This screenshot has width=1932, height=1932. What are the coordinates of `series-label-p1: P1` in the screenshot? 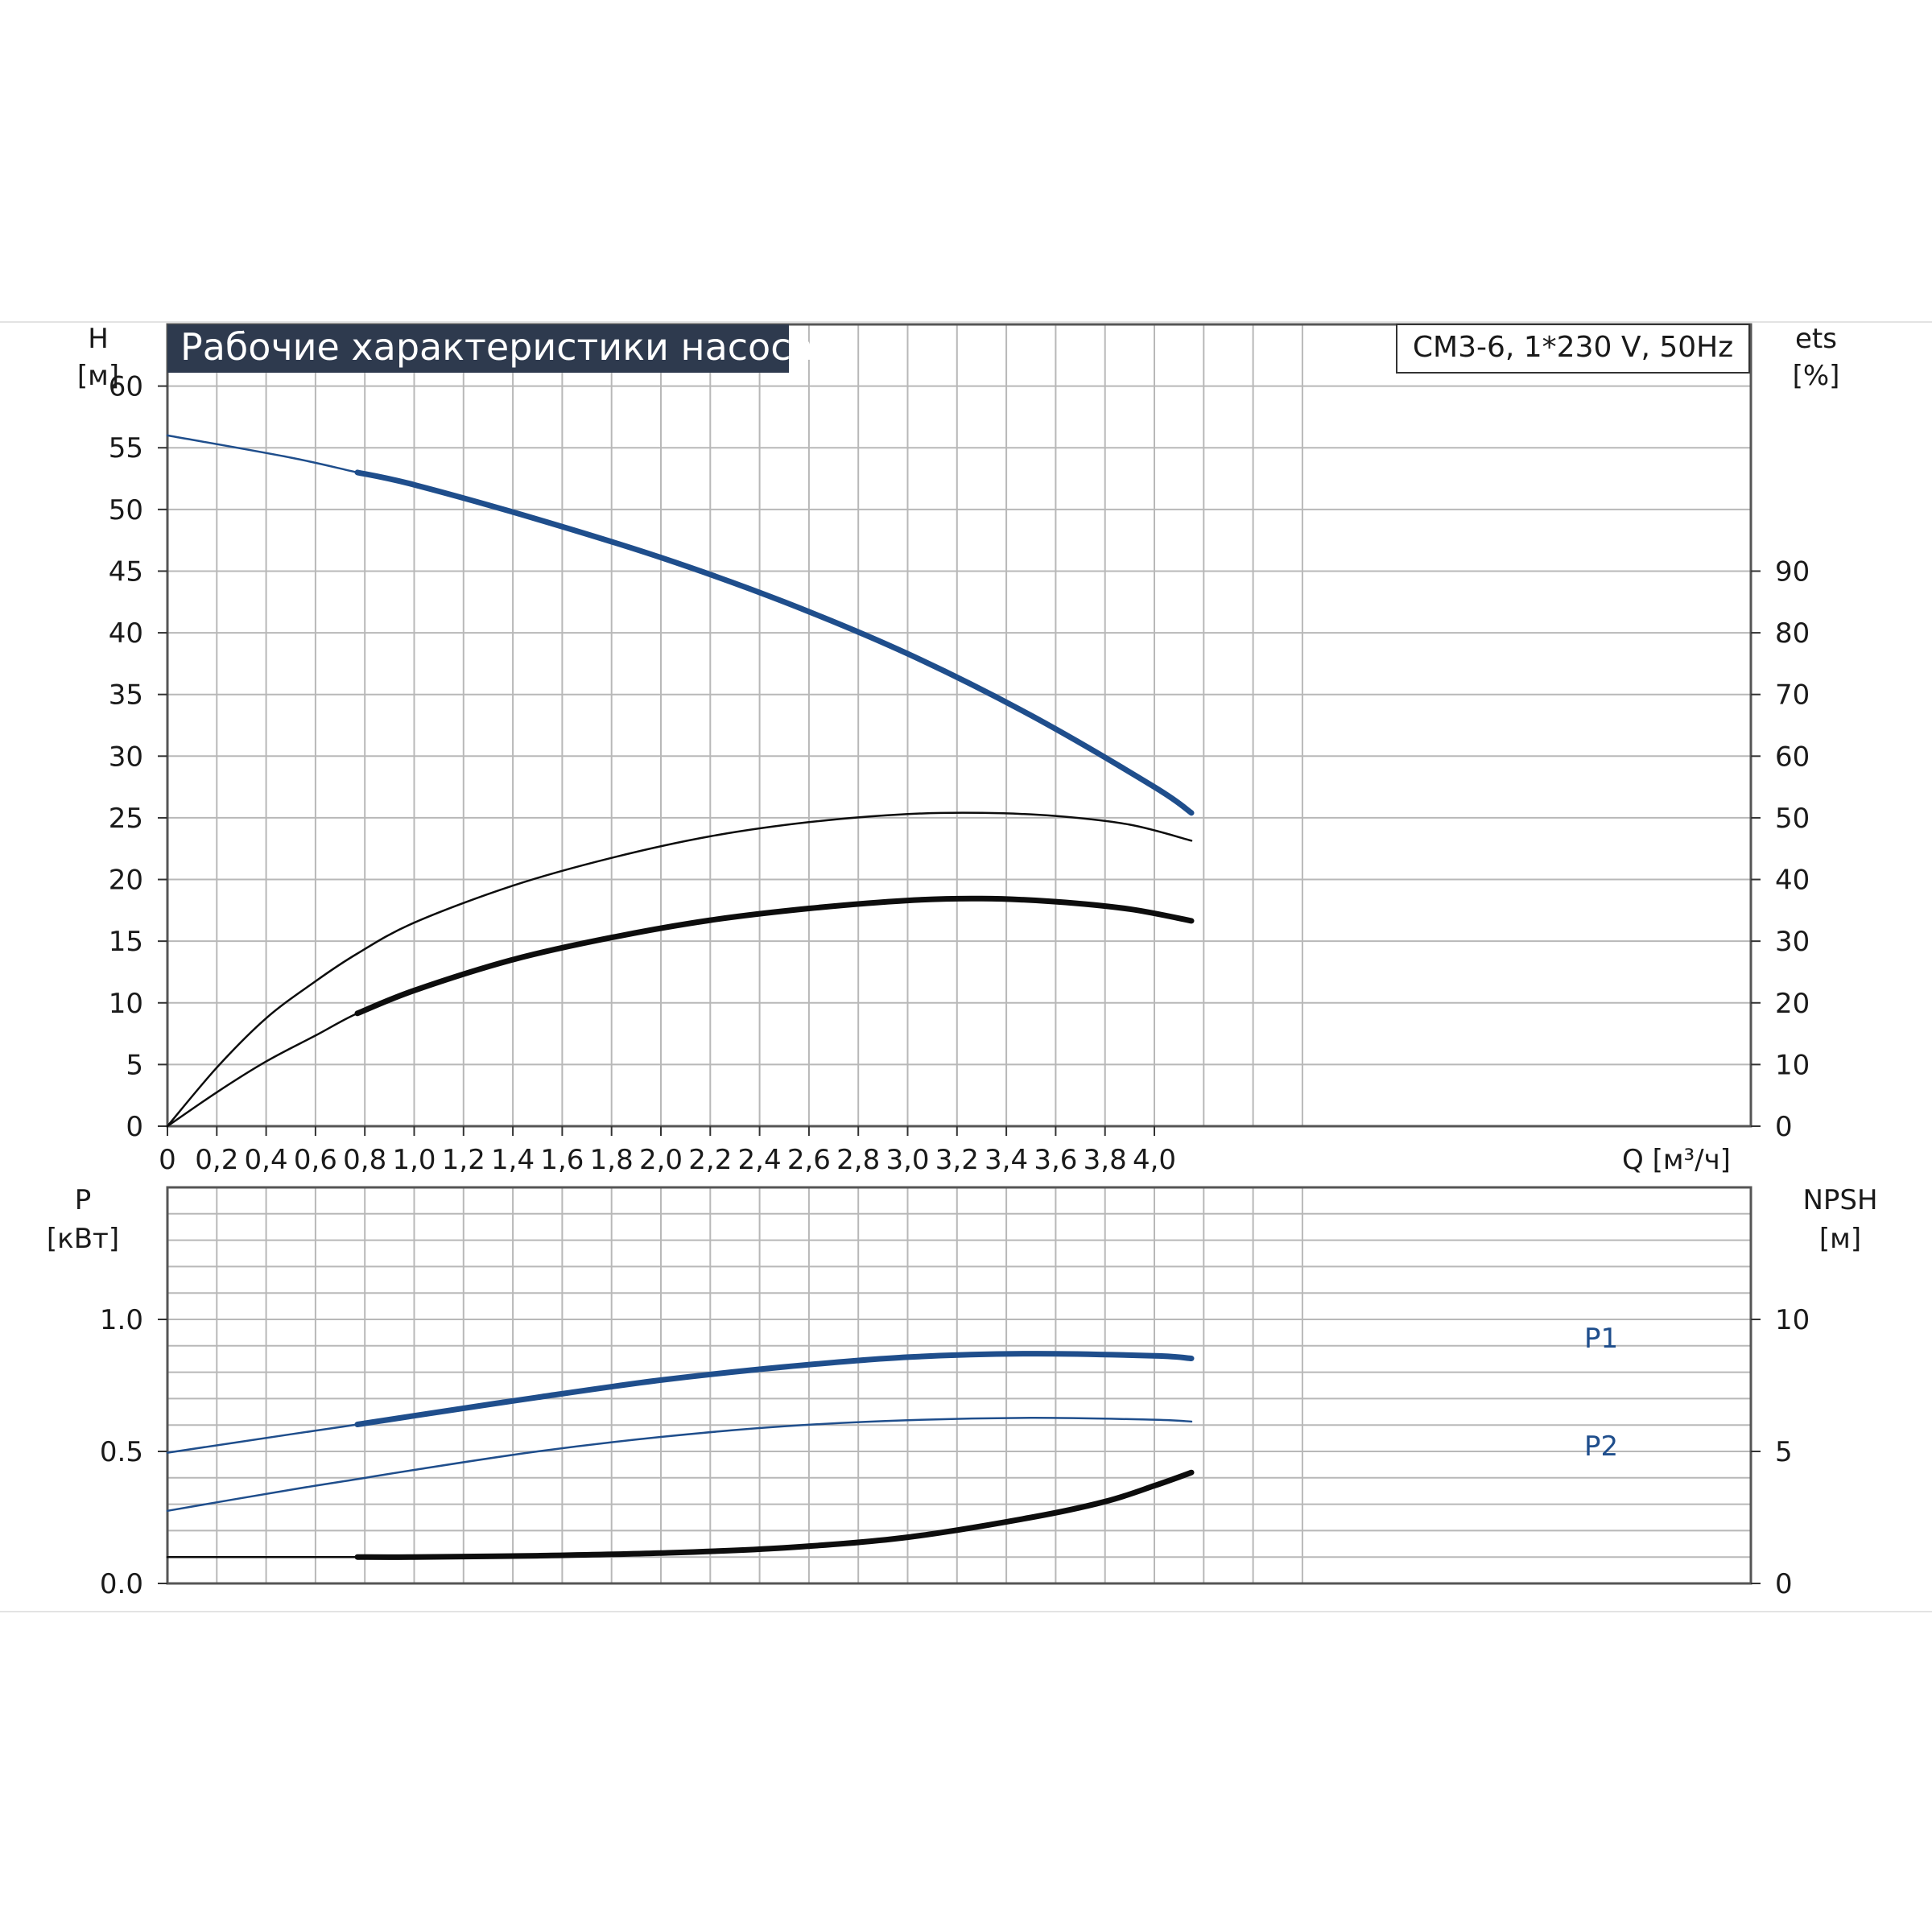 It's located at (1601, 1339).